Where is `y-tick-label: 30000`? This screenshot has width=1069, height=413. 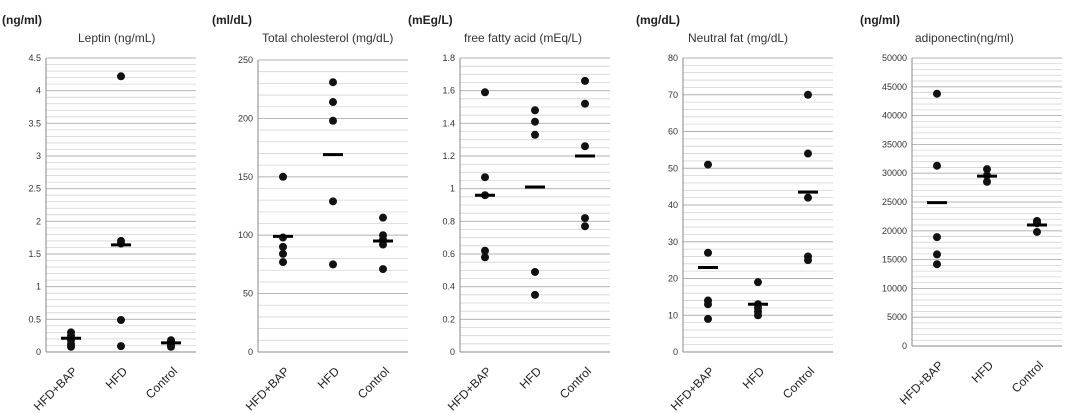
y-tick-label: 30000 is located at coordinates (894, 173).